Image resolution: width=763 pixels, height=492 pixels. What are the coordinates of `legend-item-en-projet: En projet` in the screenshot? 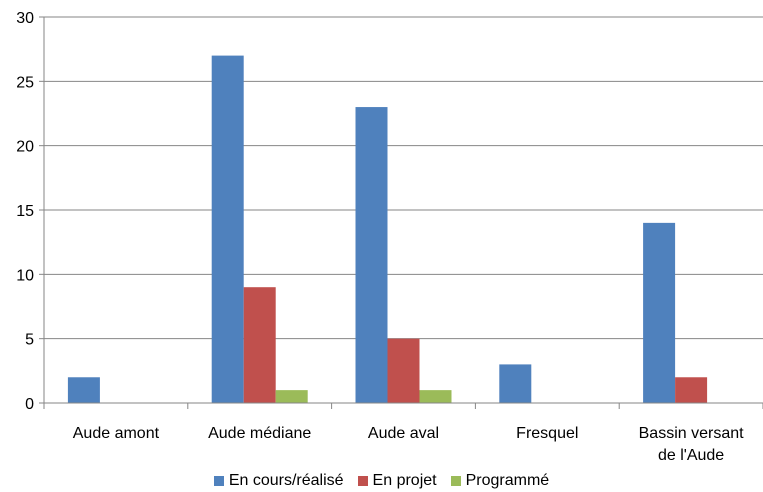 It's located at (397, 481).